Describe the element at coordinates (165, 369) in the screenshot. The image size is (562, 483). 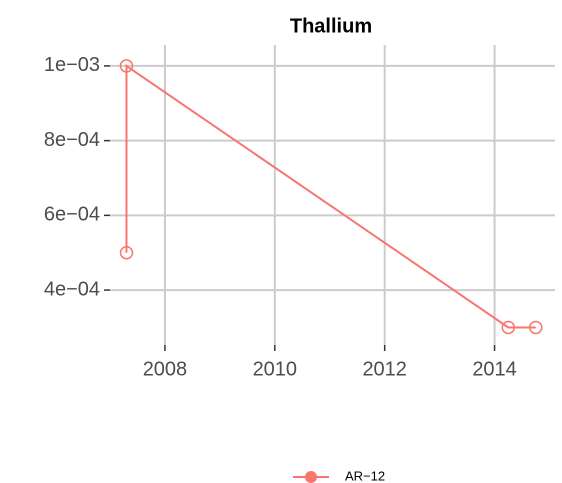
I see `x-tick-label: 2008` at that location.